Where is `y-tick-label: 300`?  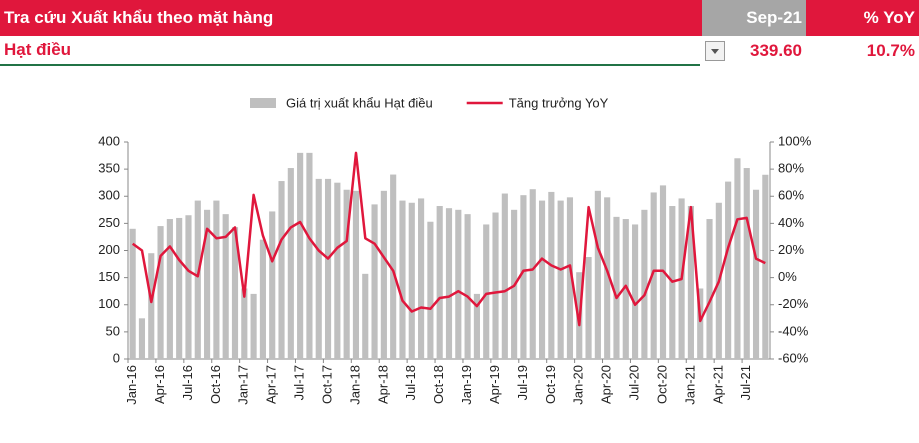 y-tick-label: 300 is located at coordinates (109, 195).